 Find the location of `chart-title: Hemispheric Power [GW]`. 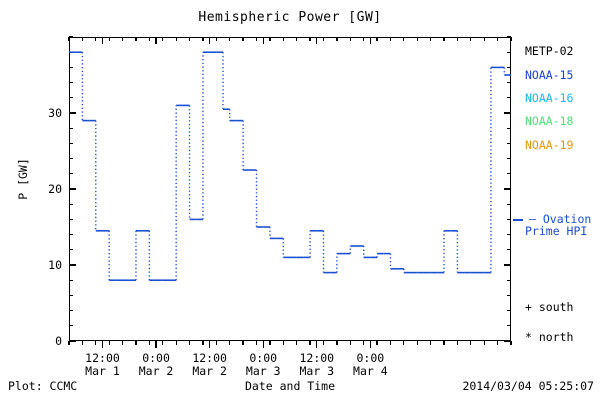

chart-title: Hemispheric Power [GW] is located at coordinates (290, 17).